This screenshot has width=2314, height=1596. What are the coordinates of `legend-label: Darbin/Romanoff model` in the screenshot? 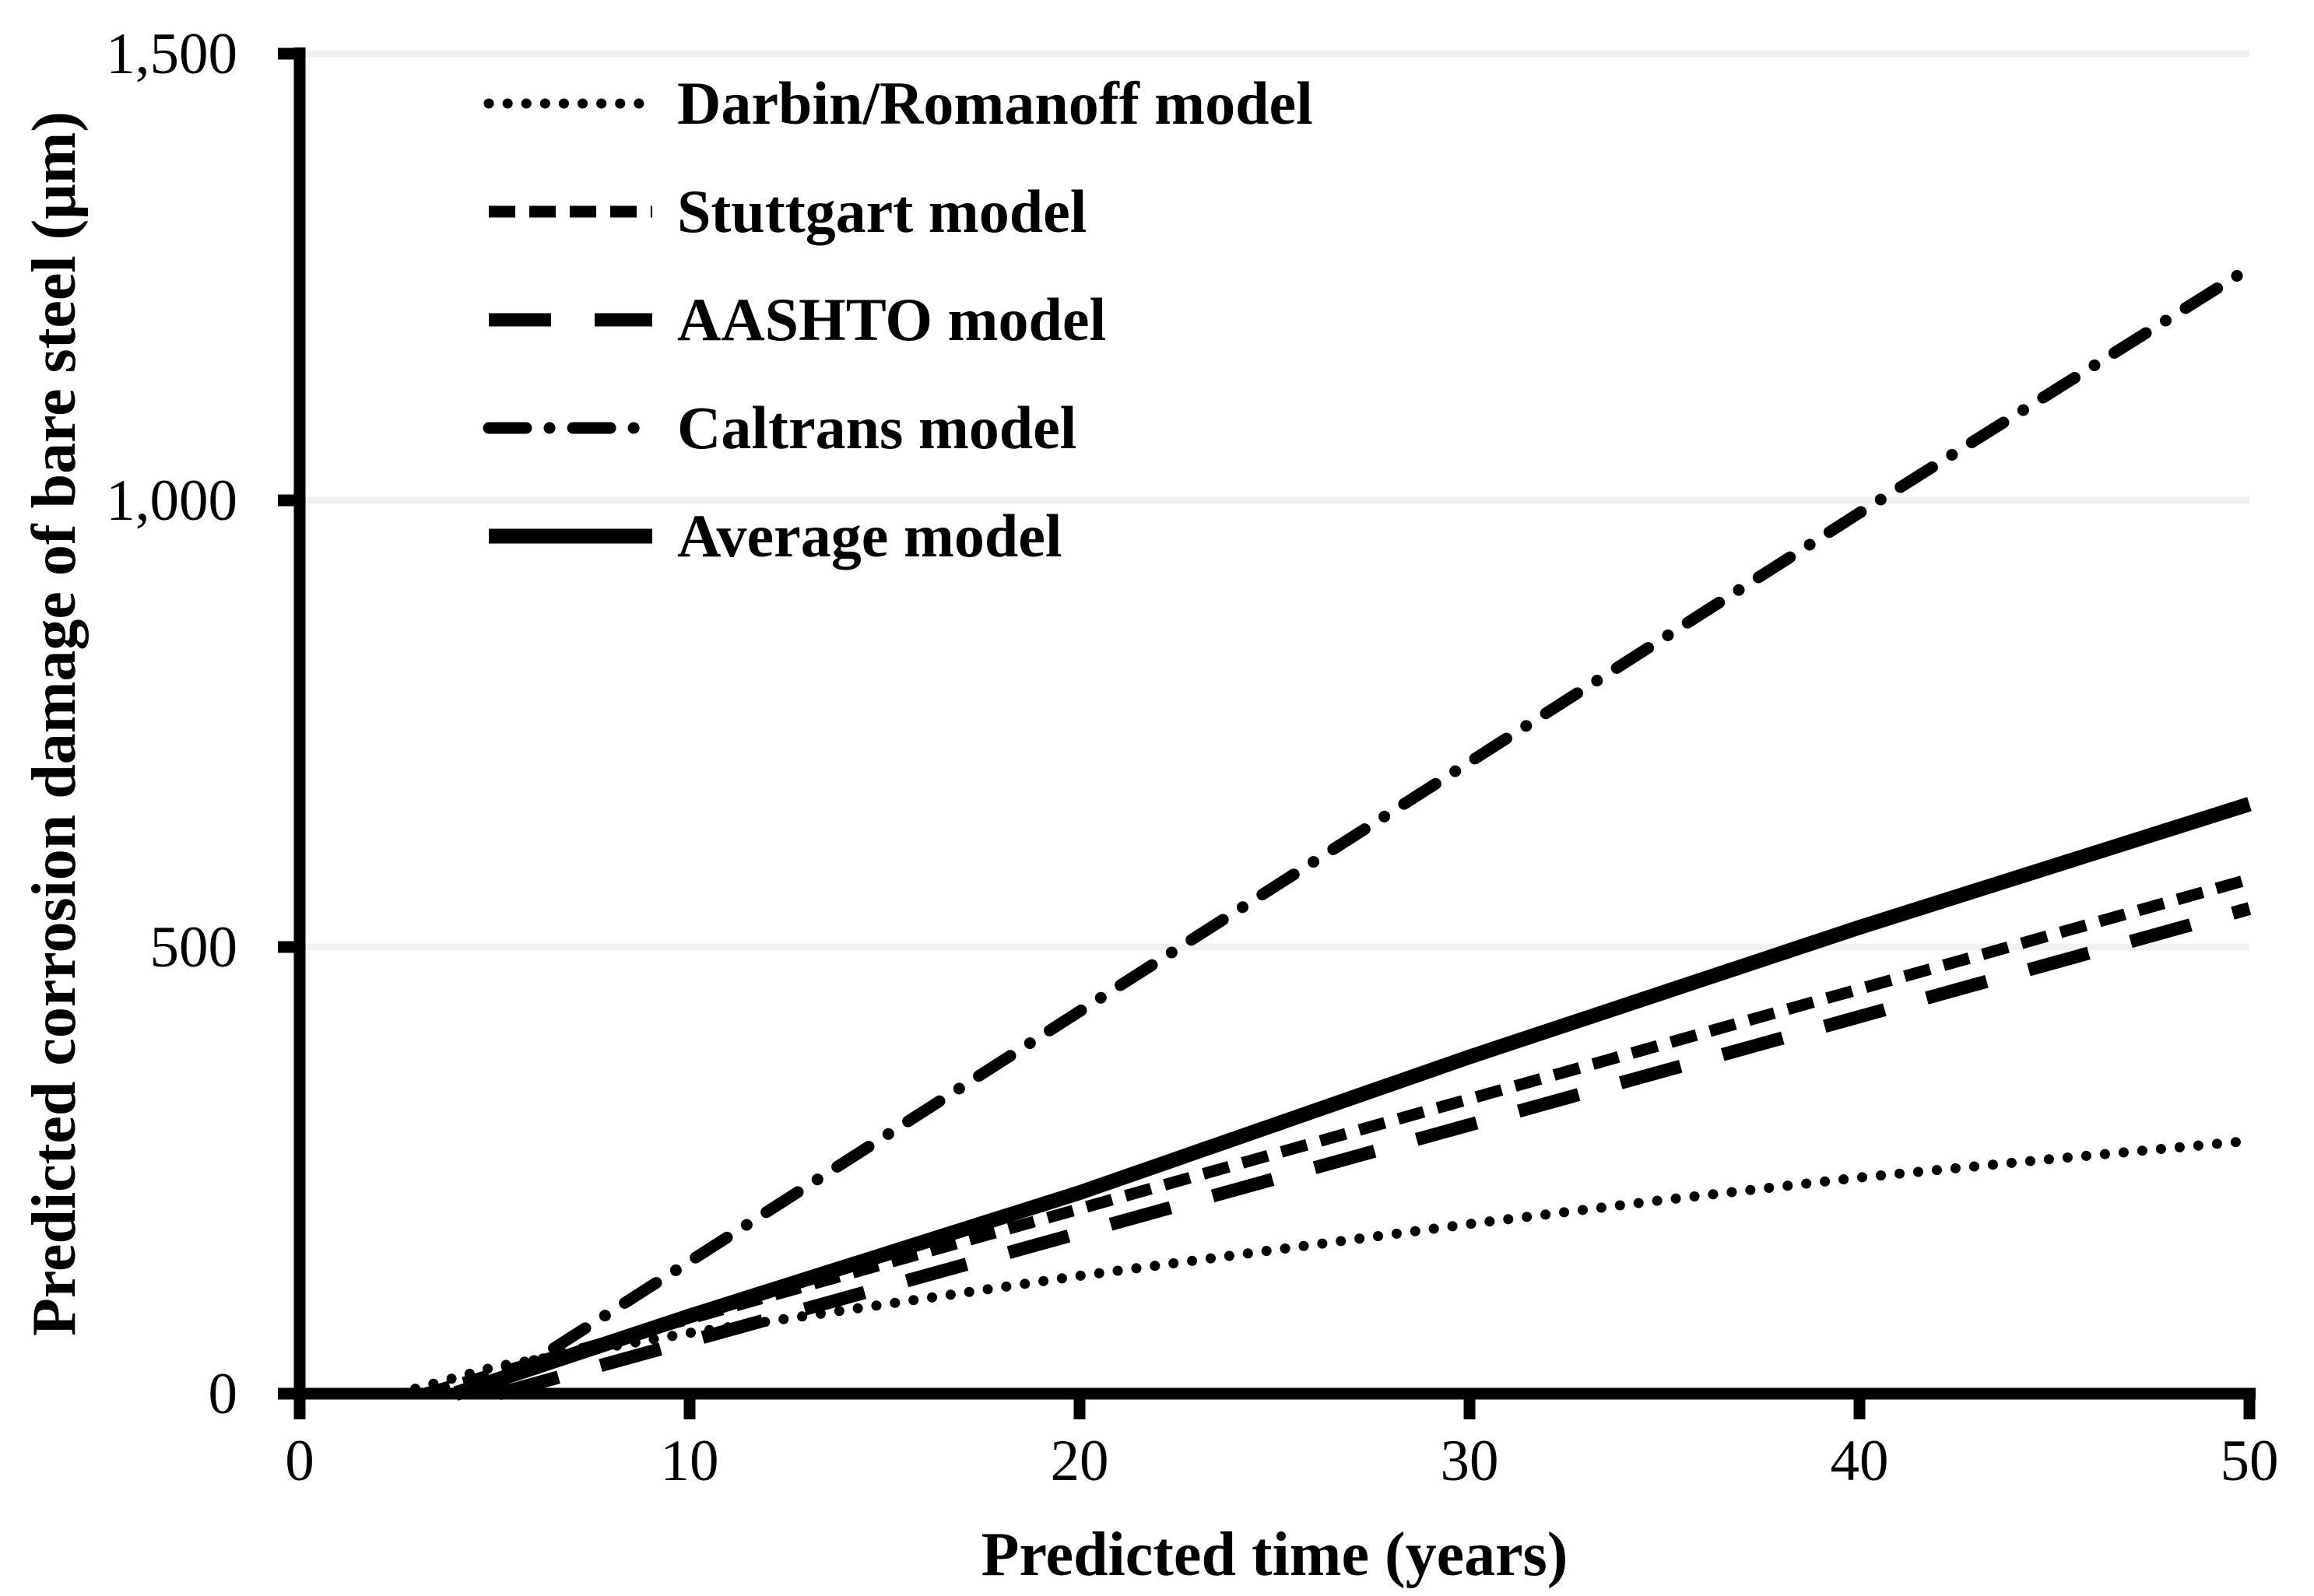 It's located at (995, 103).